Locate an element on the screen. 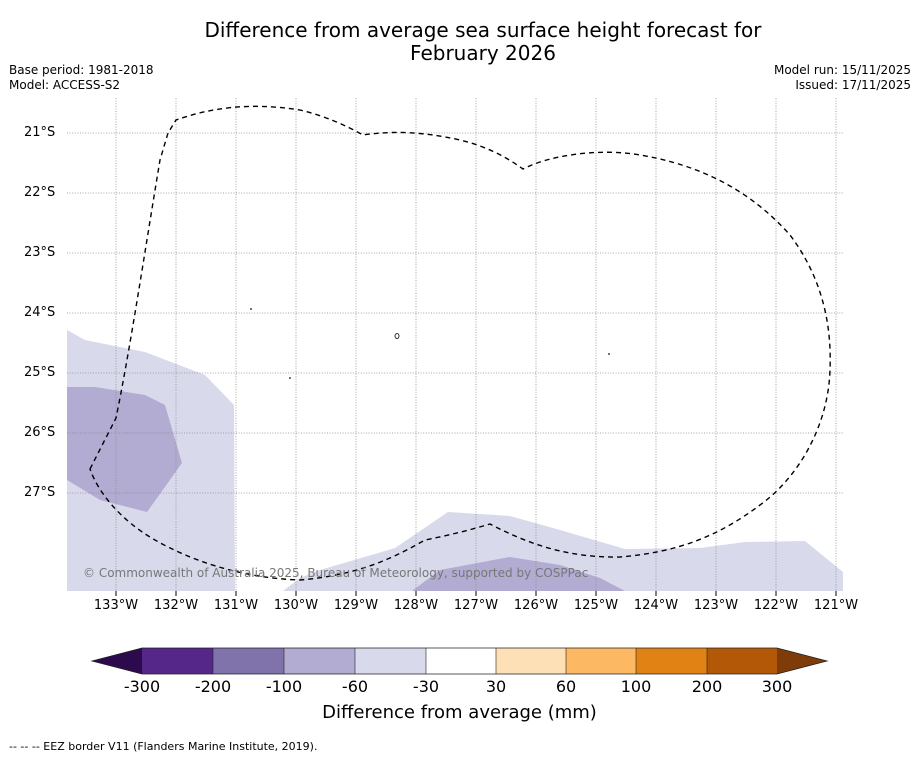 Image resolution: width=919 pixels, height=758 pixels. lat-label: 24°S is located at coordinates (40, 312).